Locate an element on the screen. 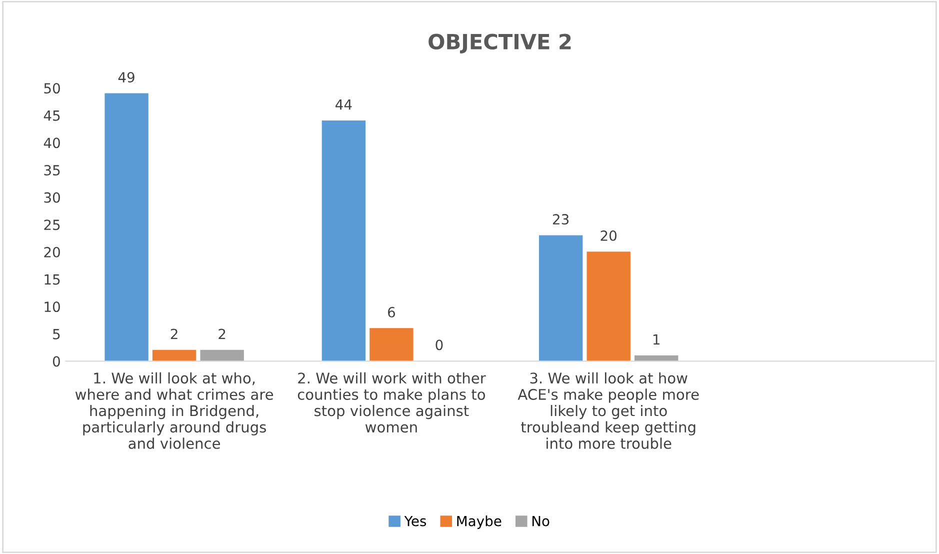  data-label: 6 is located at coordinates (391, 312).